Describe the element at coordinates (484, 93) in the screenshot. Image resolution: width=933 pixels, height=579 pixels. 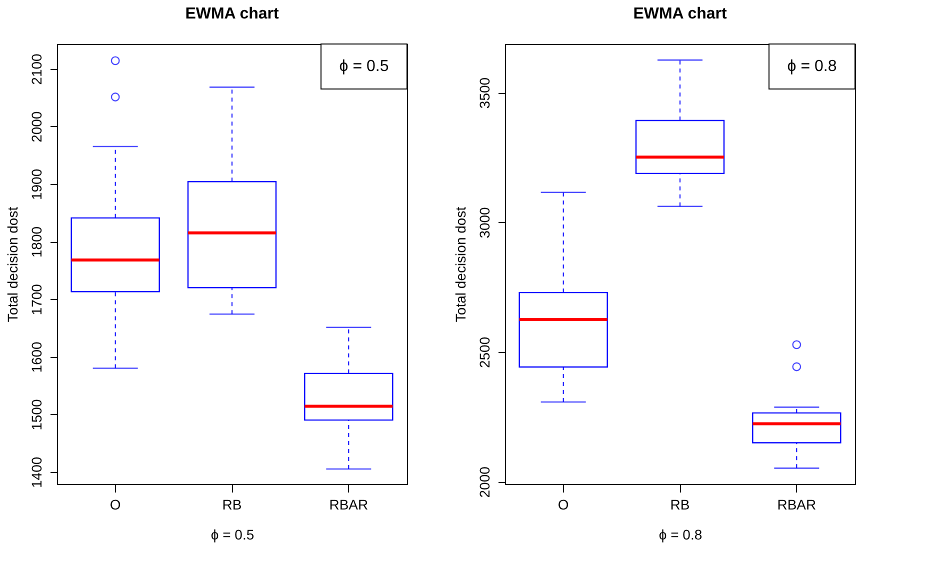
I see `y-tick-label: 3500` at that location.